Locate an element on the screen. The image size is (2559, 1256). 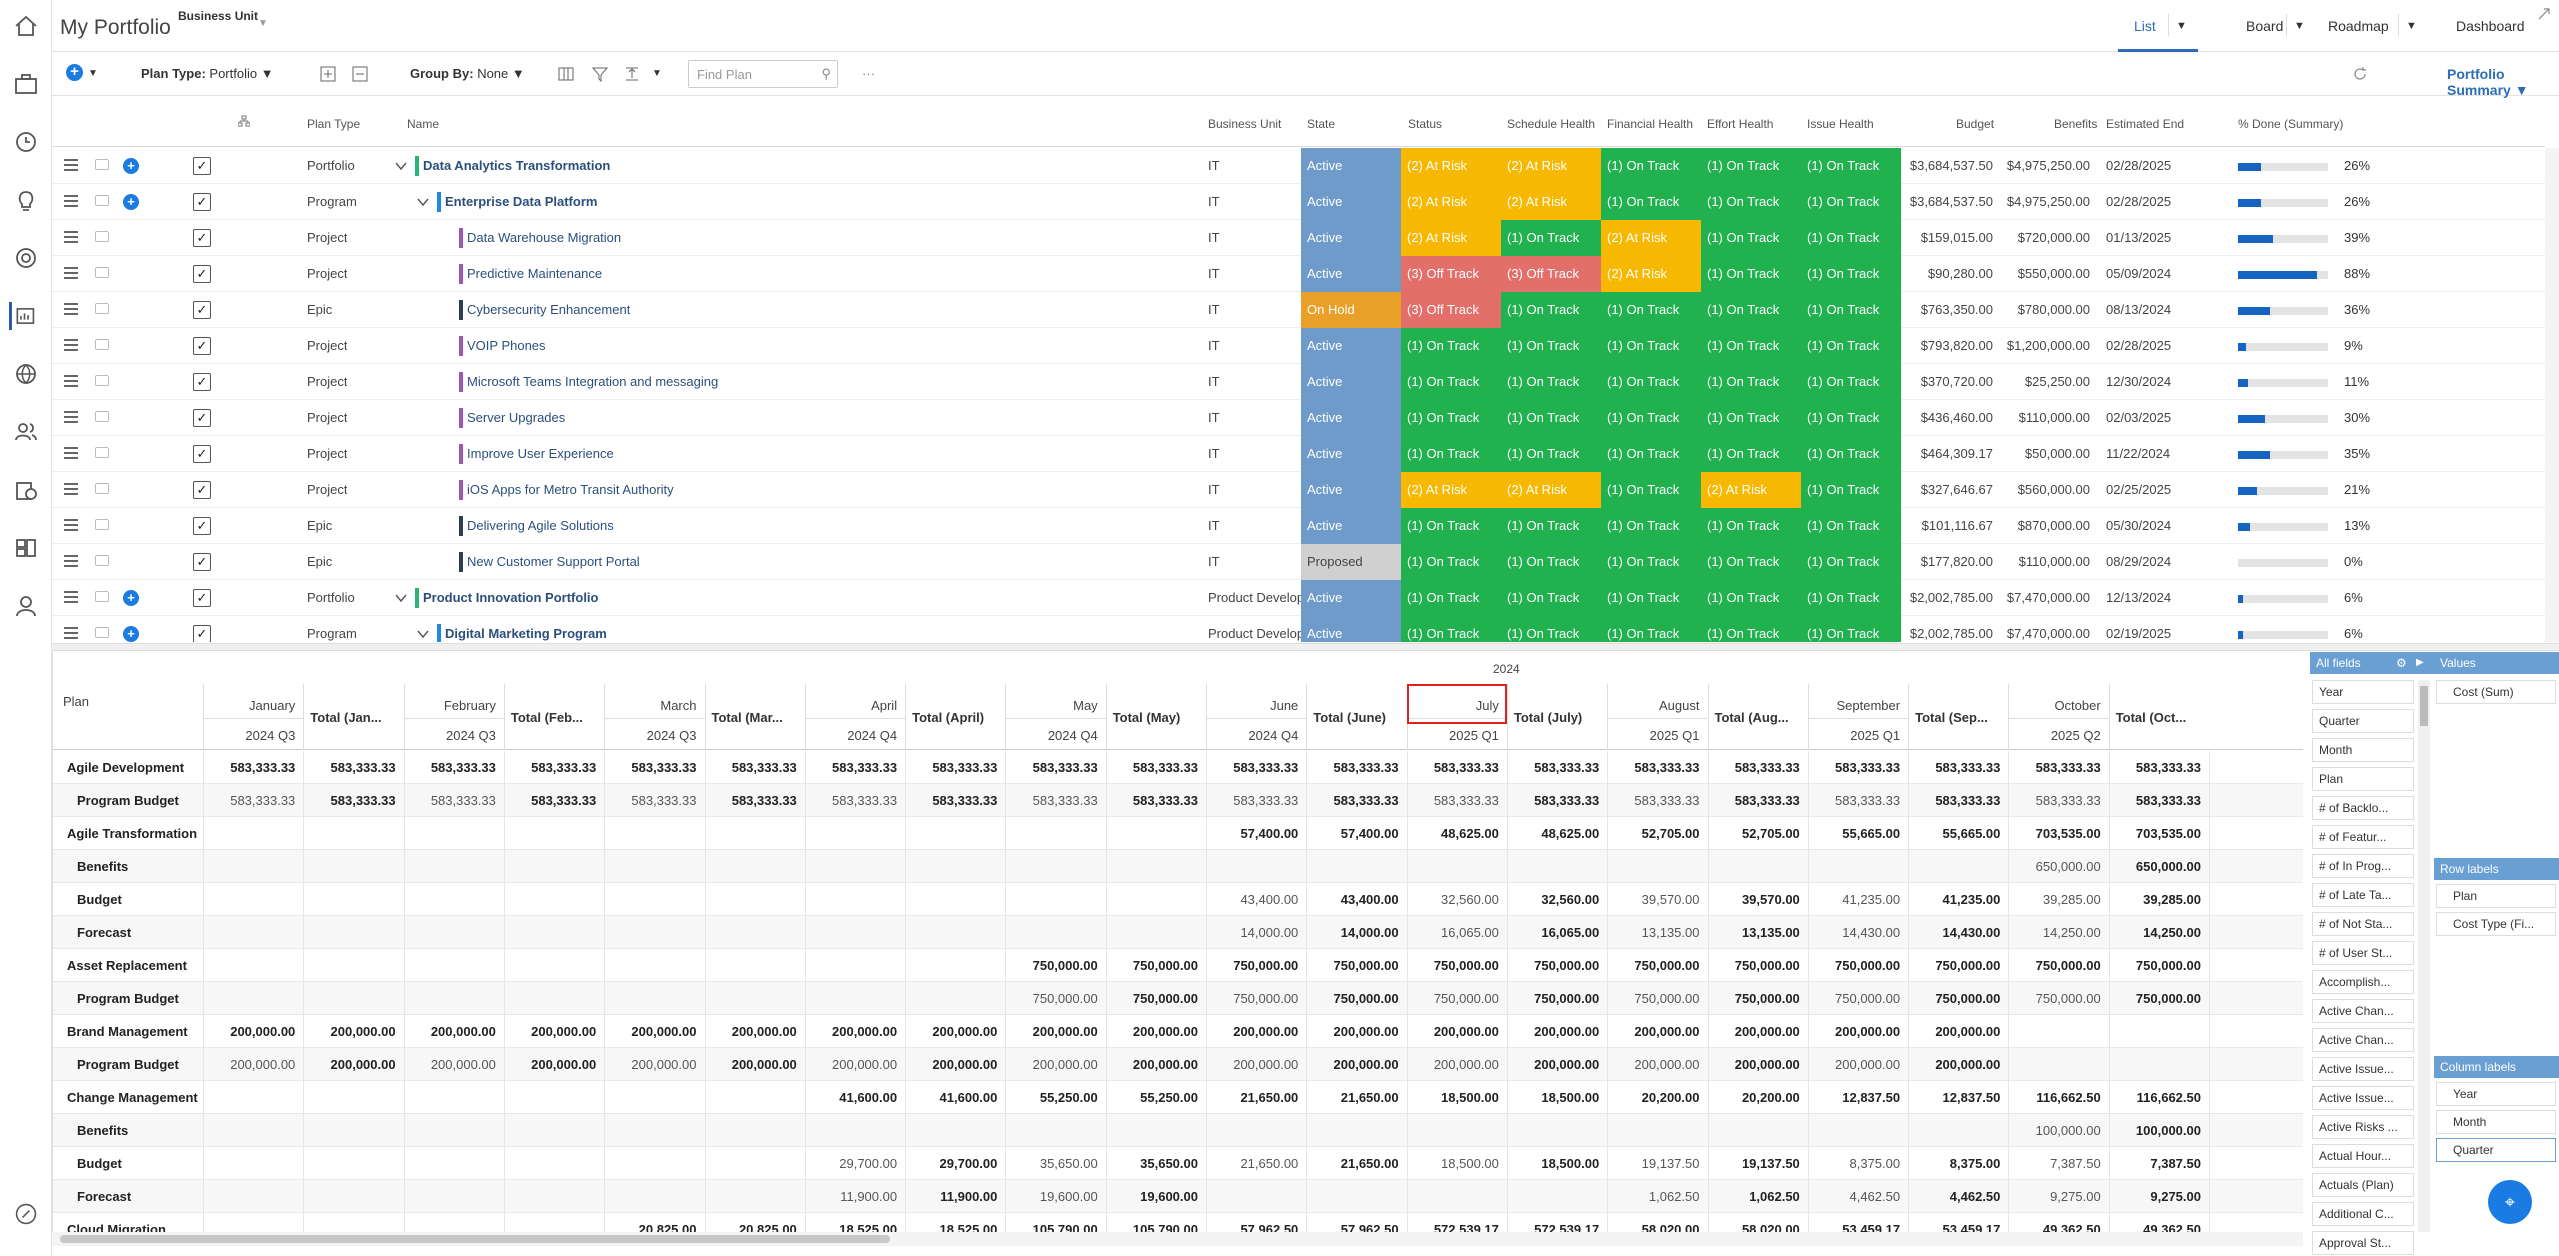
tab-dashboard: Dashboard is located at coordinates (2490, 26).